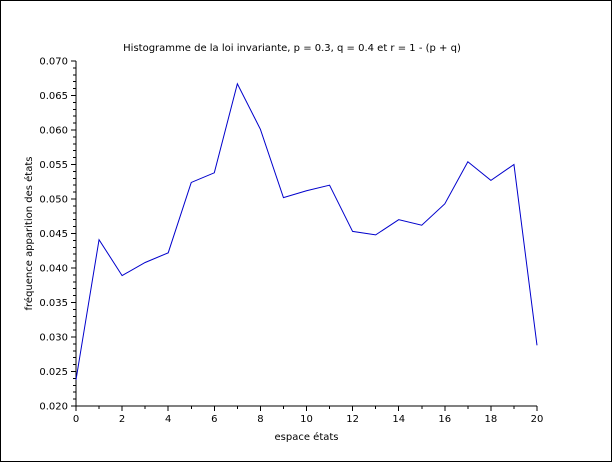  Describe the element at coordinates (352, 419) in the screenshot. I see `x-tick-label: 12` at that location.